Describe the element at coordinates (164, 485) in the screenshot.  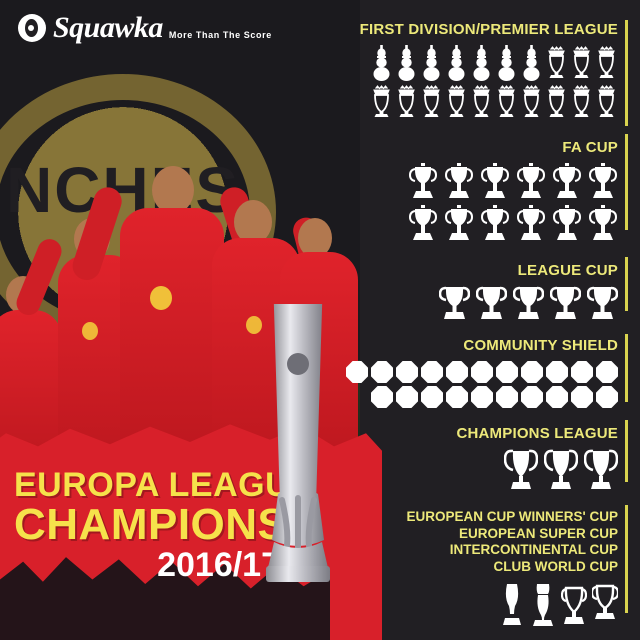
I see `hero-title-line-1: EUROPA LEAGUE` at that location.